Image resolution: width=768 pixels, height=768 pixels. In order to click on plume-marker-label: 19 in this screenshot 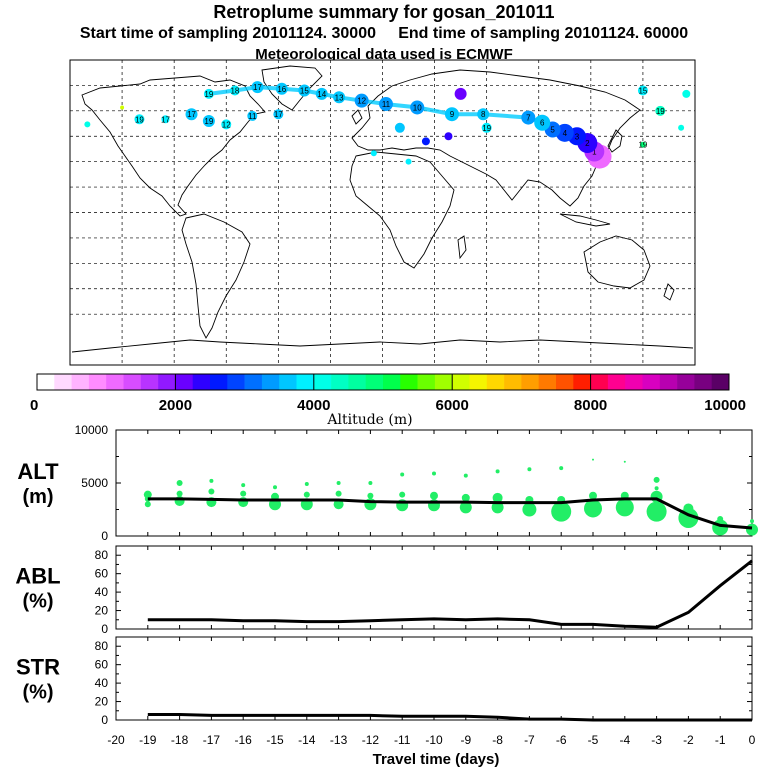, I will do `click(486, 128)`.